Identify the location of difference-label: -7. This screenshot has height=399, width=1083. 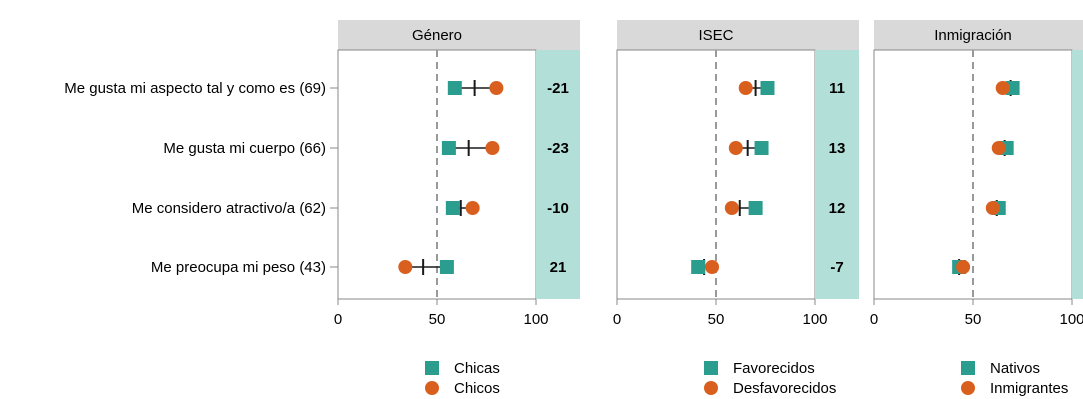
(836, 267).